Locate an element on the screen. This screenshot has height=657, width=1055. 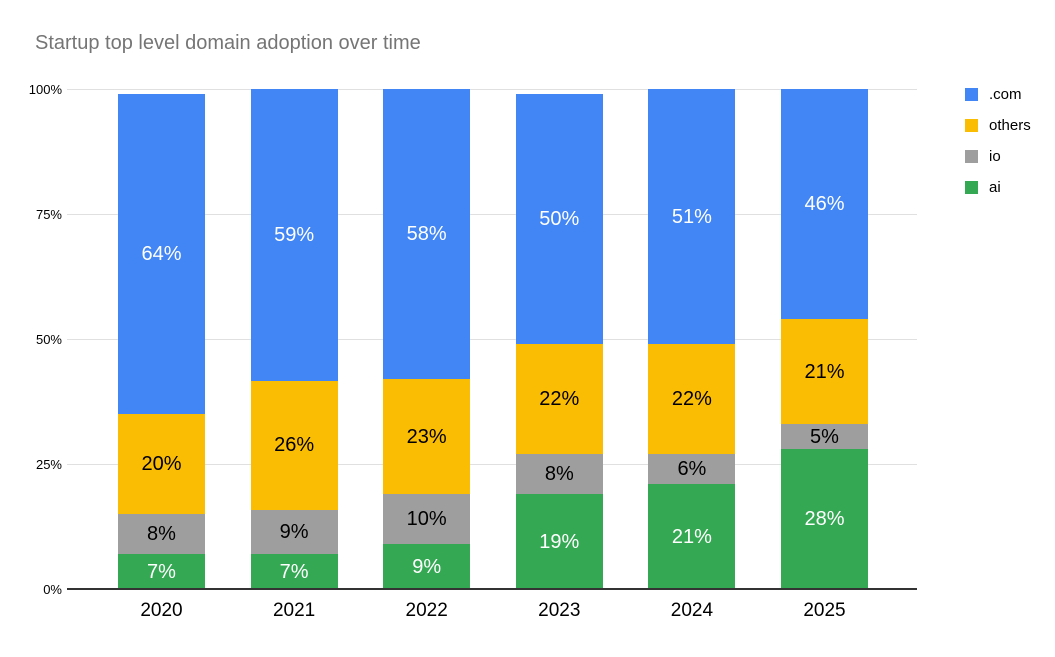
data-label-2024-io: 6% is located at coordinates (692, 469).